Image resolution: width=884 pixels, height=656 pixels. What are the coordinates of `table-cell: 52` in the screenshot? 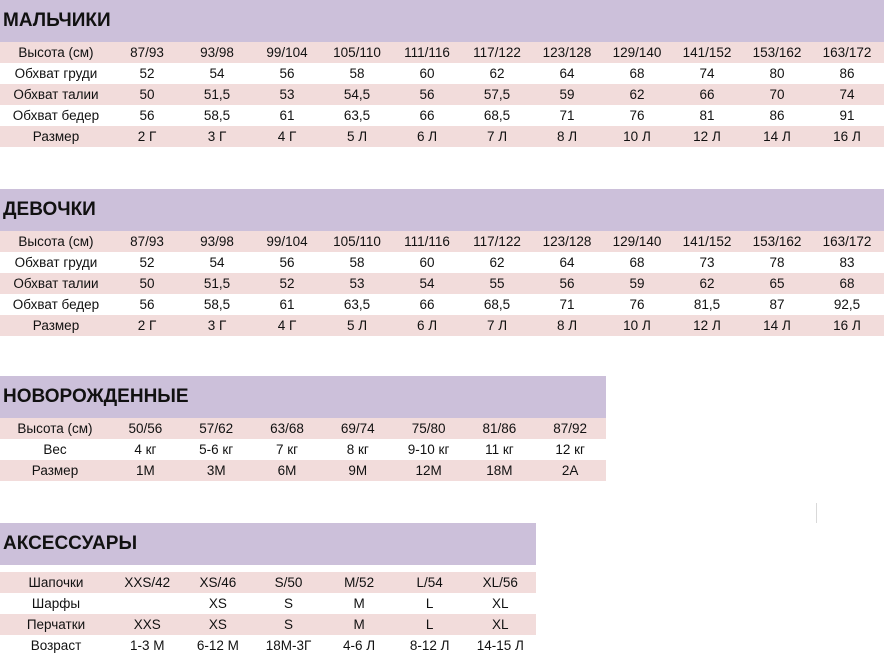 It's located at (147, 73).